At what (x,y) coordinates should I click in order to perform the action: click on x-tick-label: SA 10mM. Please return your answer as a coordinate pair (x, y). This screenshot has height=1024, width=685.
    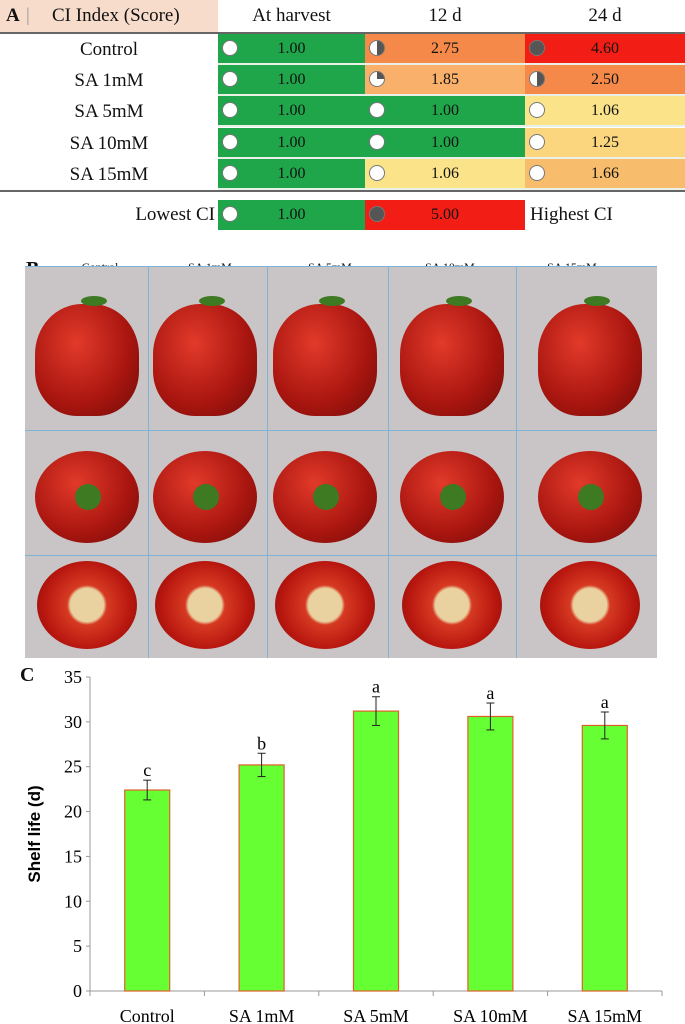
    Looking at the image, I should click on (490, 1015).